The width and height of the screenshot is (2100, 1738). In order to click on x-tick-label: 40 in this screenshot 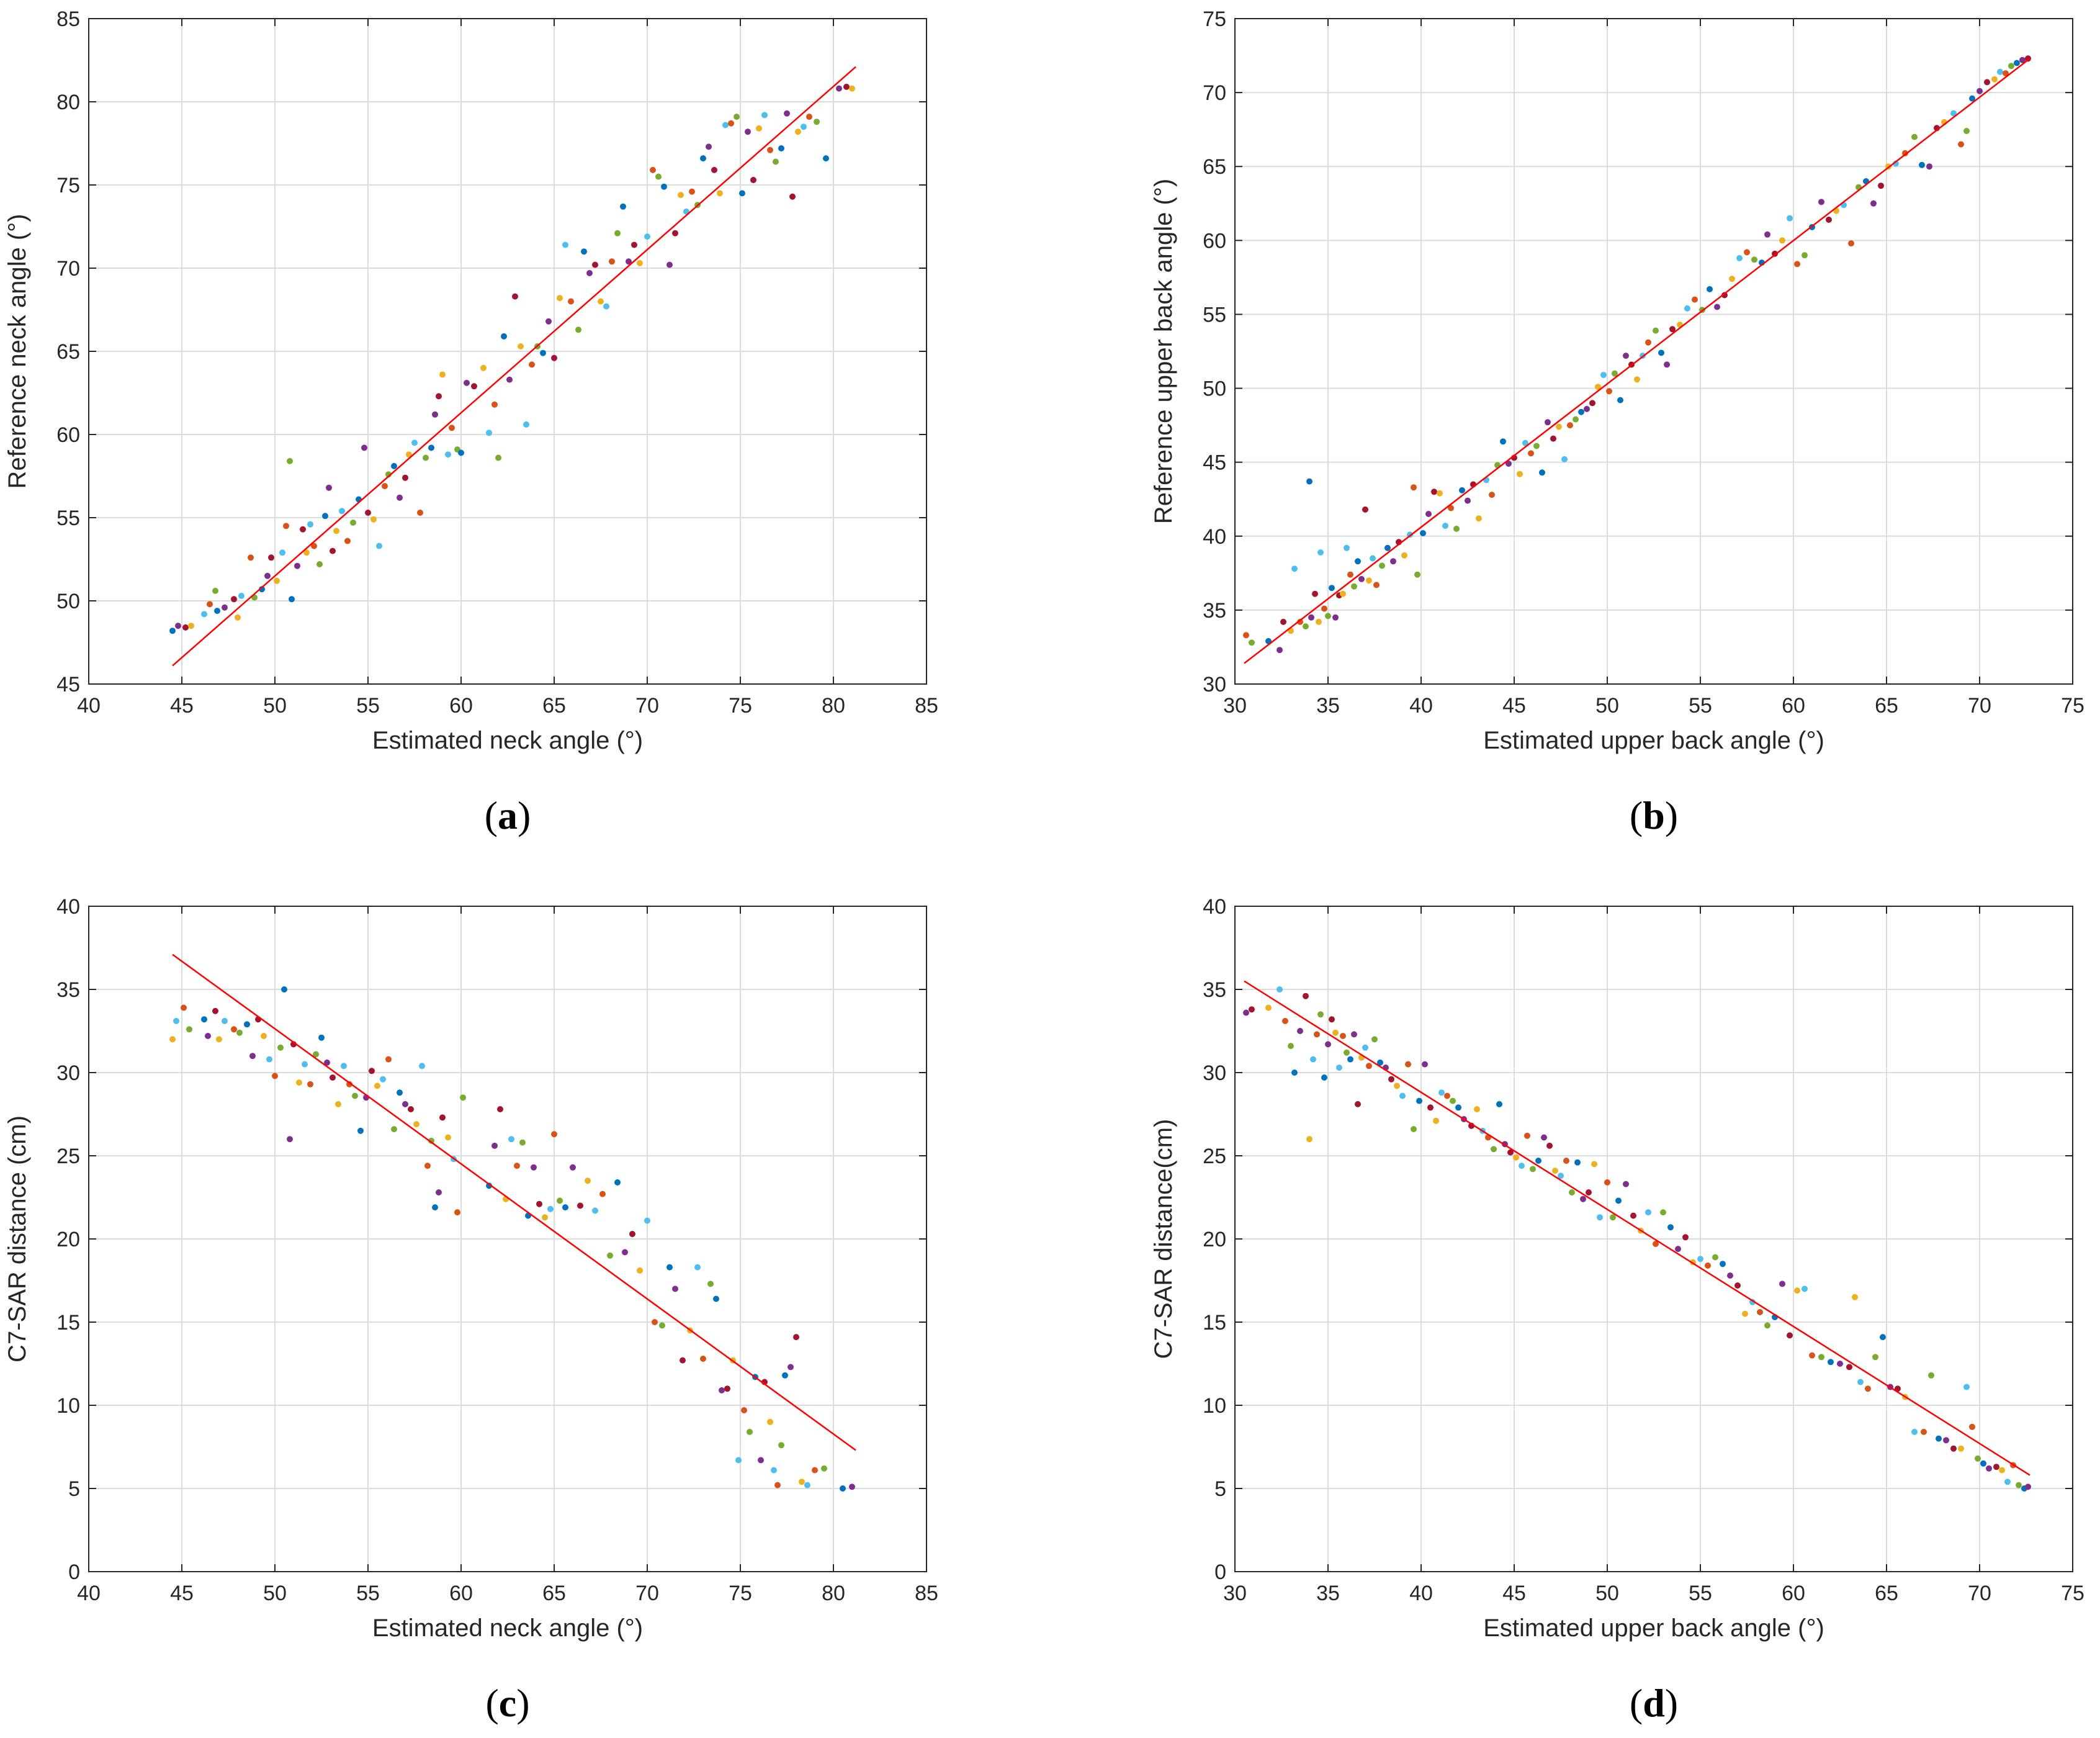, I will do `click(1421, 1593)`.